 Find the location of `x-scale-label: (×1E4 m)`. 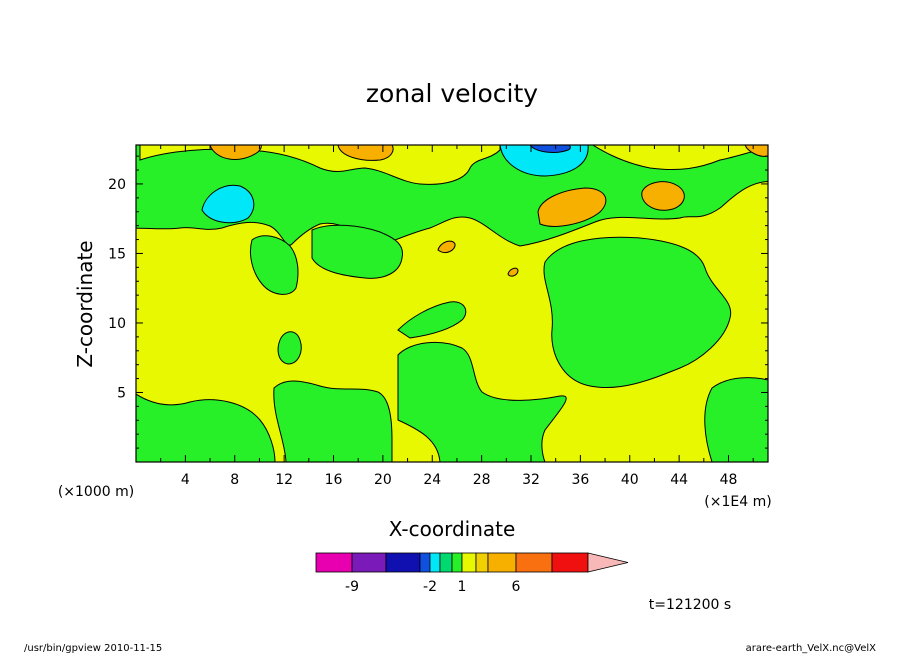

x-scale-label: (×1E4 m) is located at coordinates (737, 502).